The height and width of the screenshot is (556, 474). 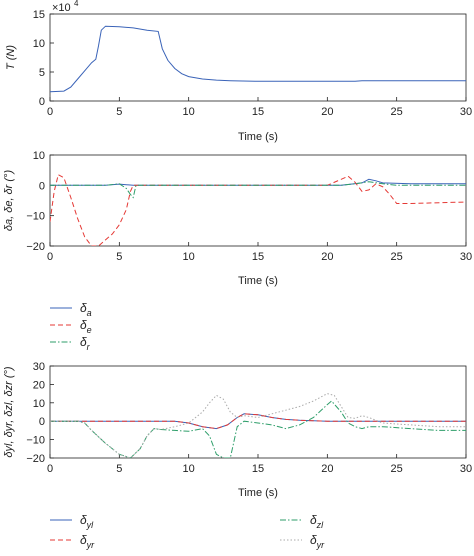 I want to click on legend-subscript: e, so click(x=89, y=330).